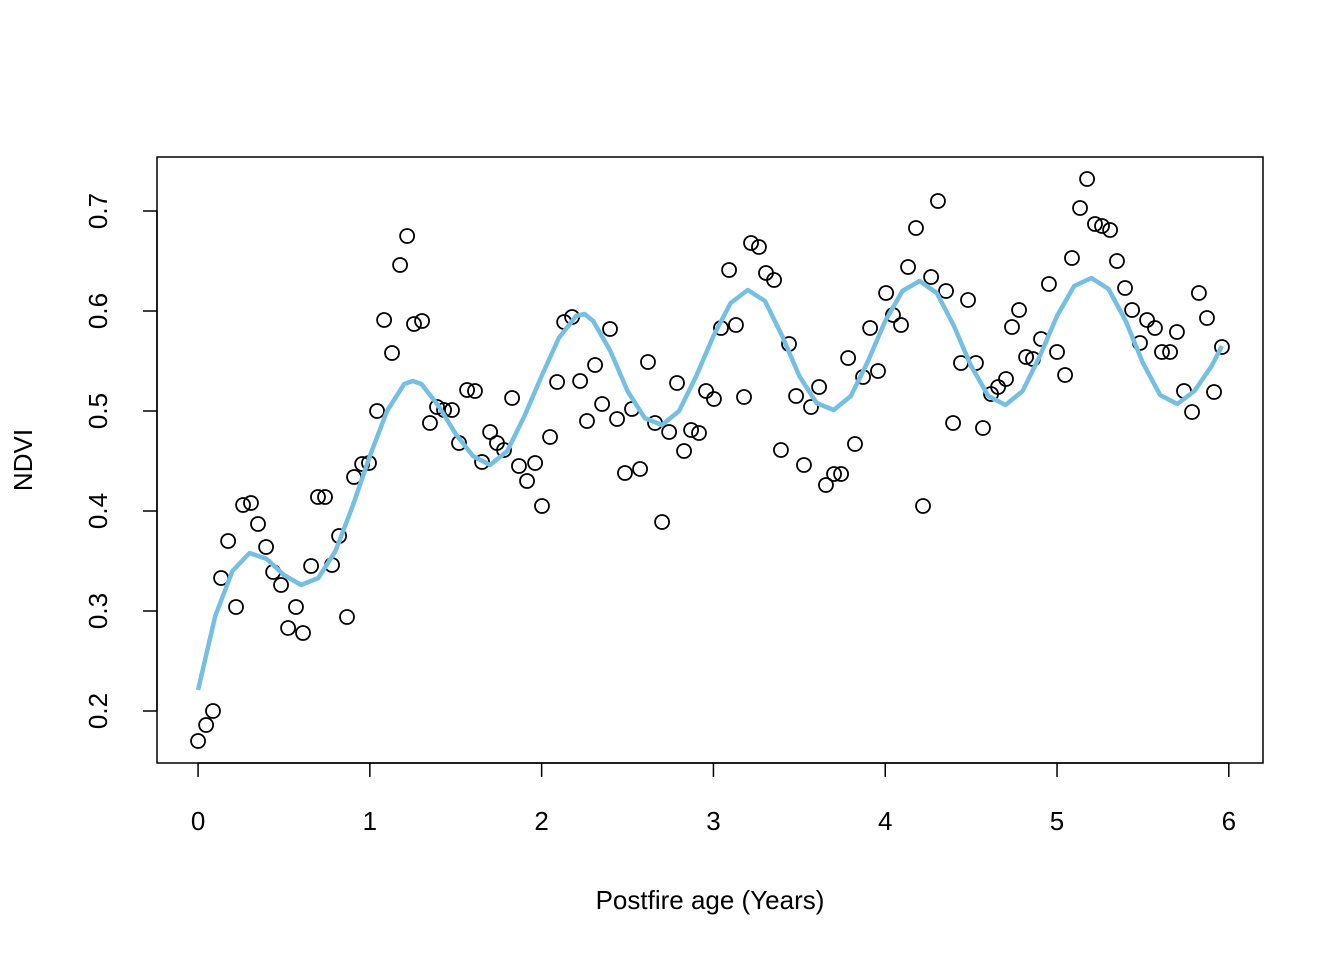 This screenshot has height=960, width=1344. I want to click on y-tick-label: 0.2, so click(98, 711).